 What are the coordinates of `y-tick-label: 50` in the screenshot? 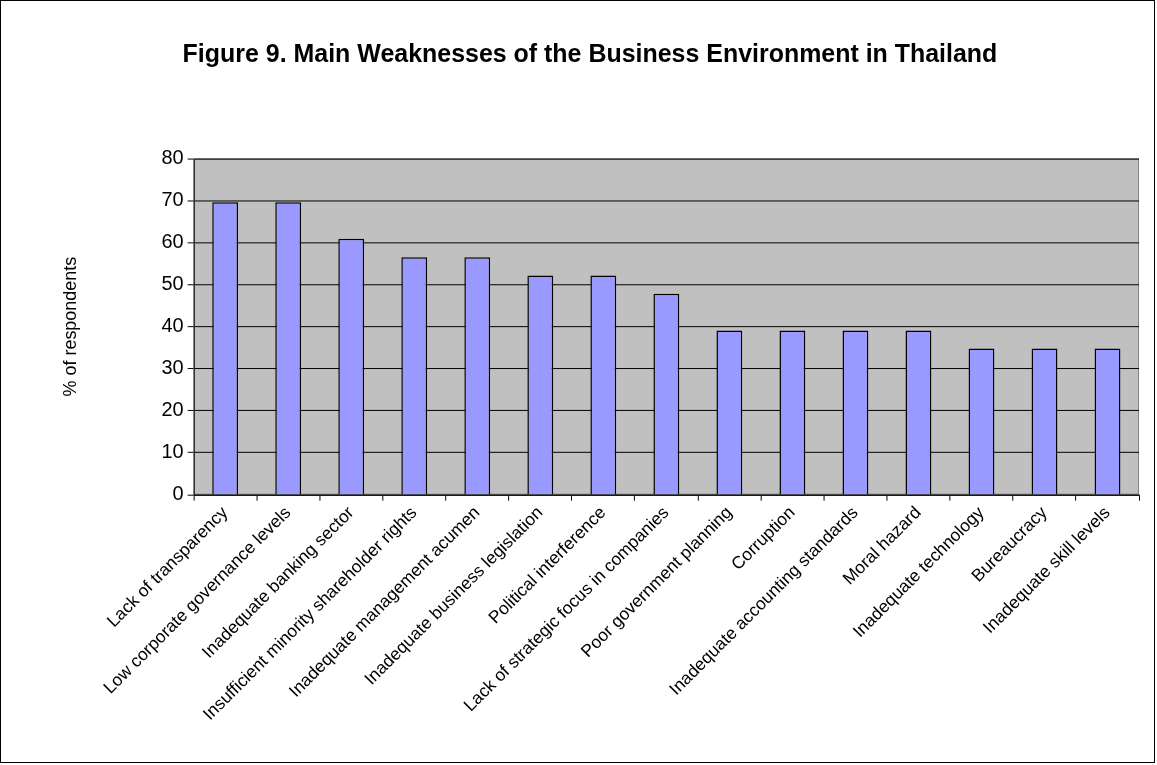 It's located at (172, 283).